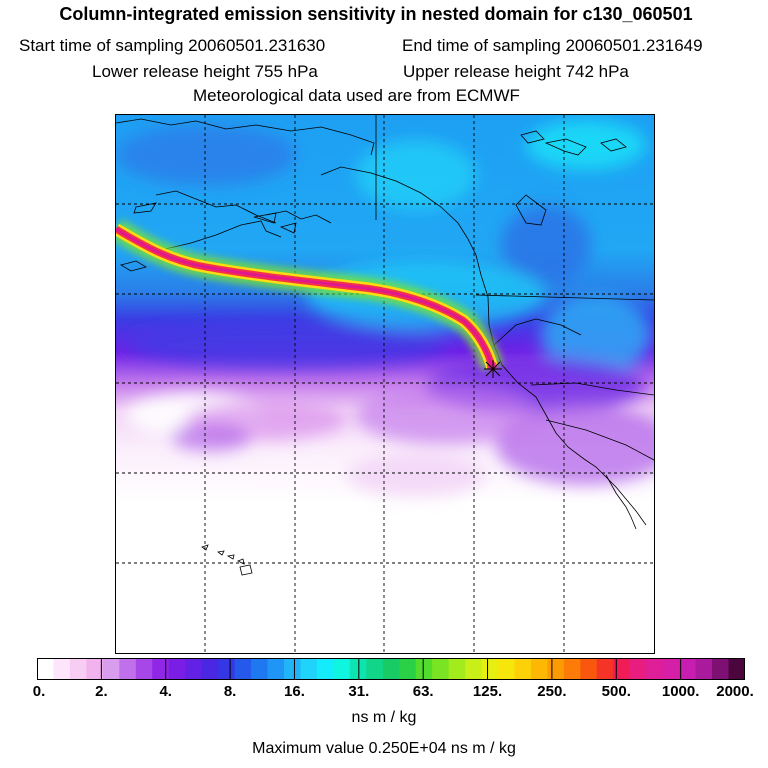 The height and width of the screenshot is (768, 768). I want to click on colorbar-frame, so click(391, 669).